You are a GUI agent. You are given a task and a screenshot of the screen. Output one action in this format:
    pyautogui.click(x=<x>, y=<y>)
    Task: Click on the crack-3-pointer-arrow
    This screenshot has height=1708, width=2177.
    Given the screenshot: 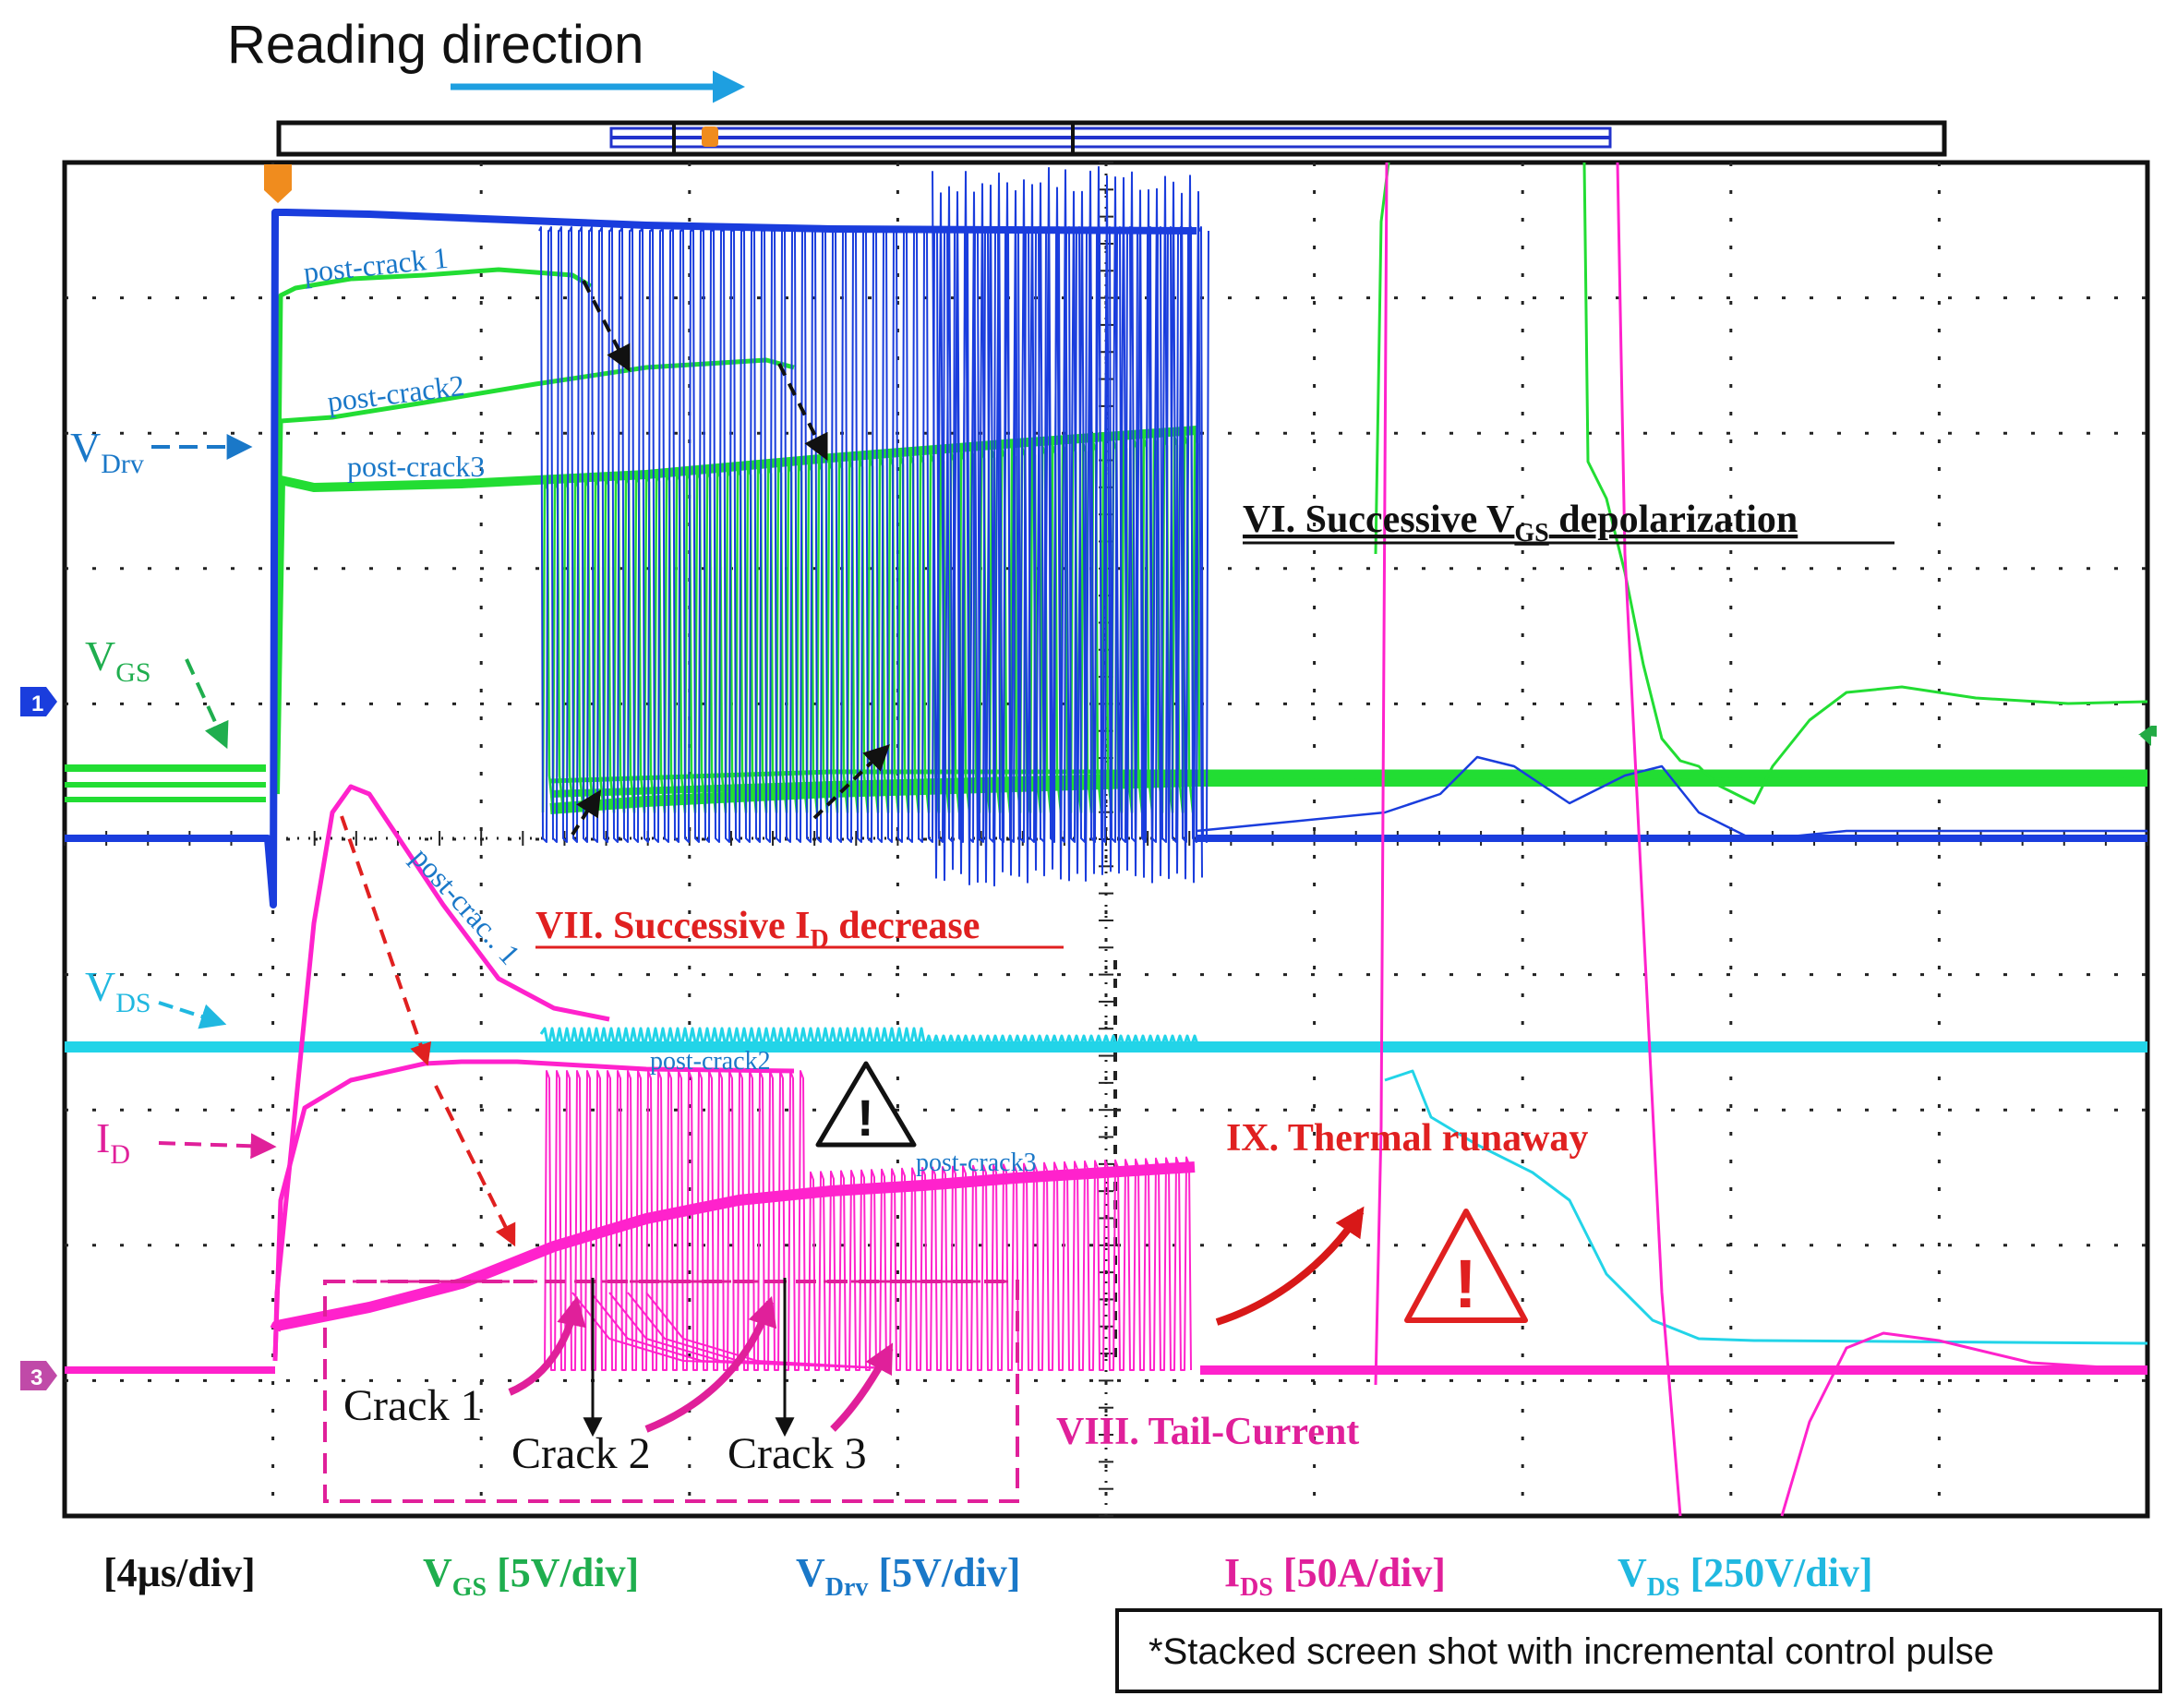 What is the action you would take?
    pyautogui.click(x=861, y=1388)
    